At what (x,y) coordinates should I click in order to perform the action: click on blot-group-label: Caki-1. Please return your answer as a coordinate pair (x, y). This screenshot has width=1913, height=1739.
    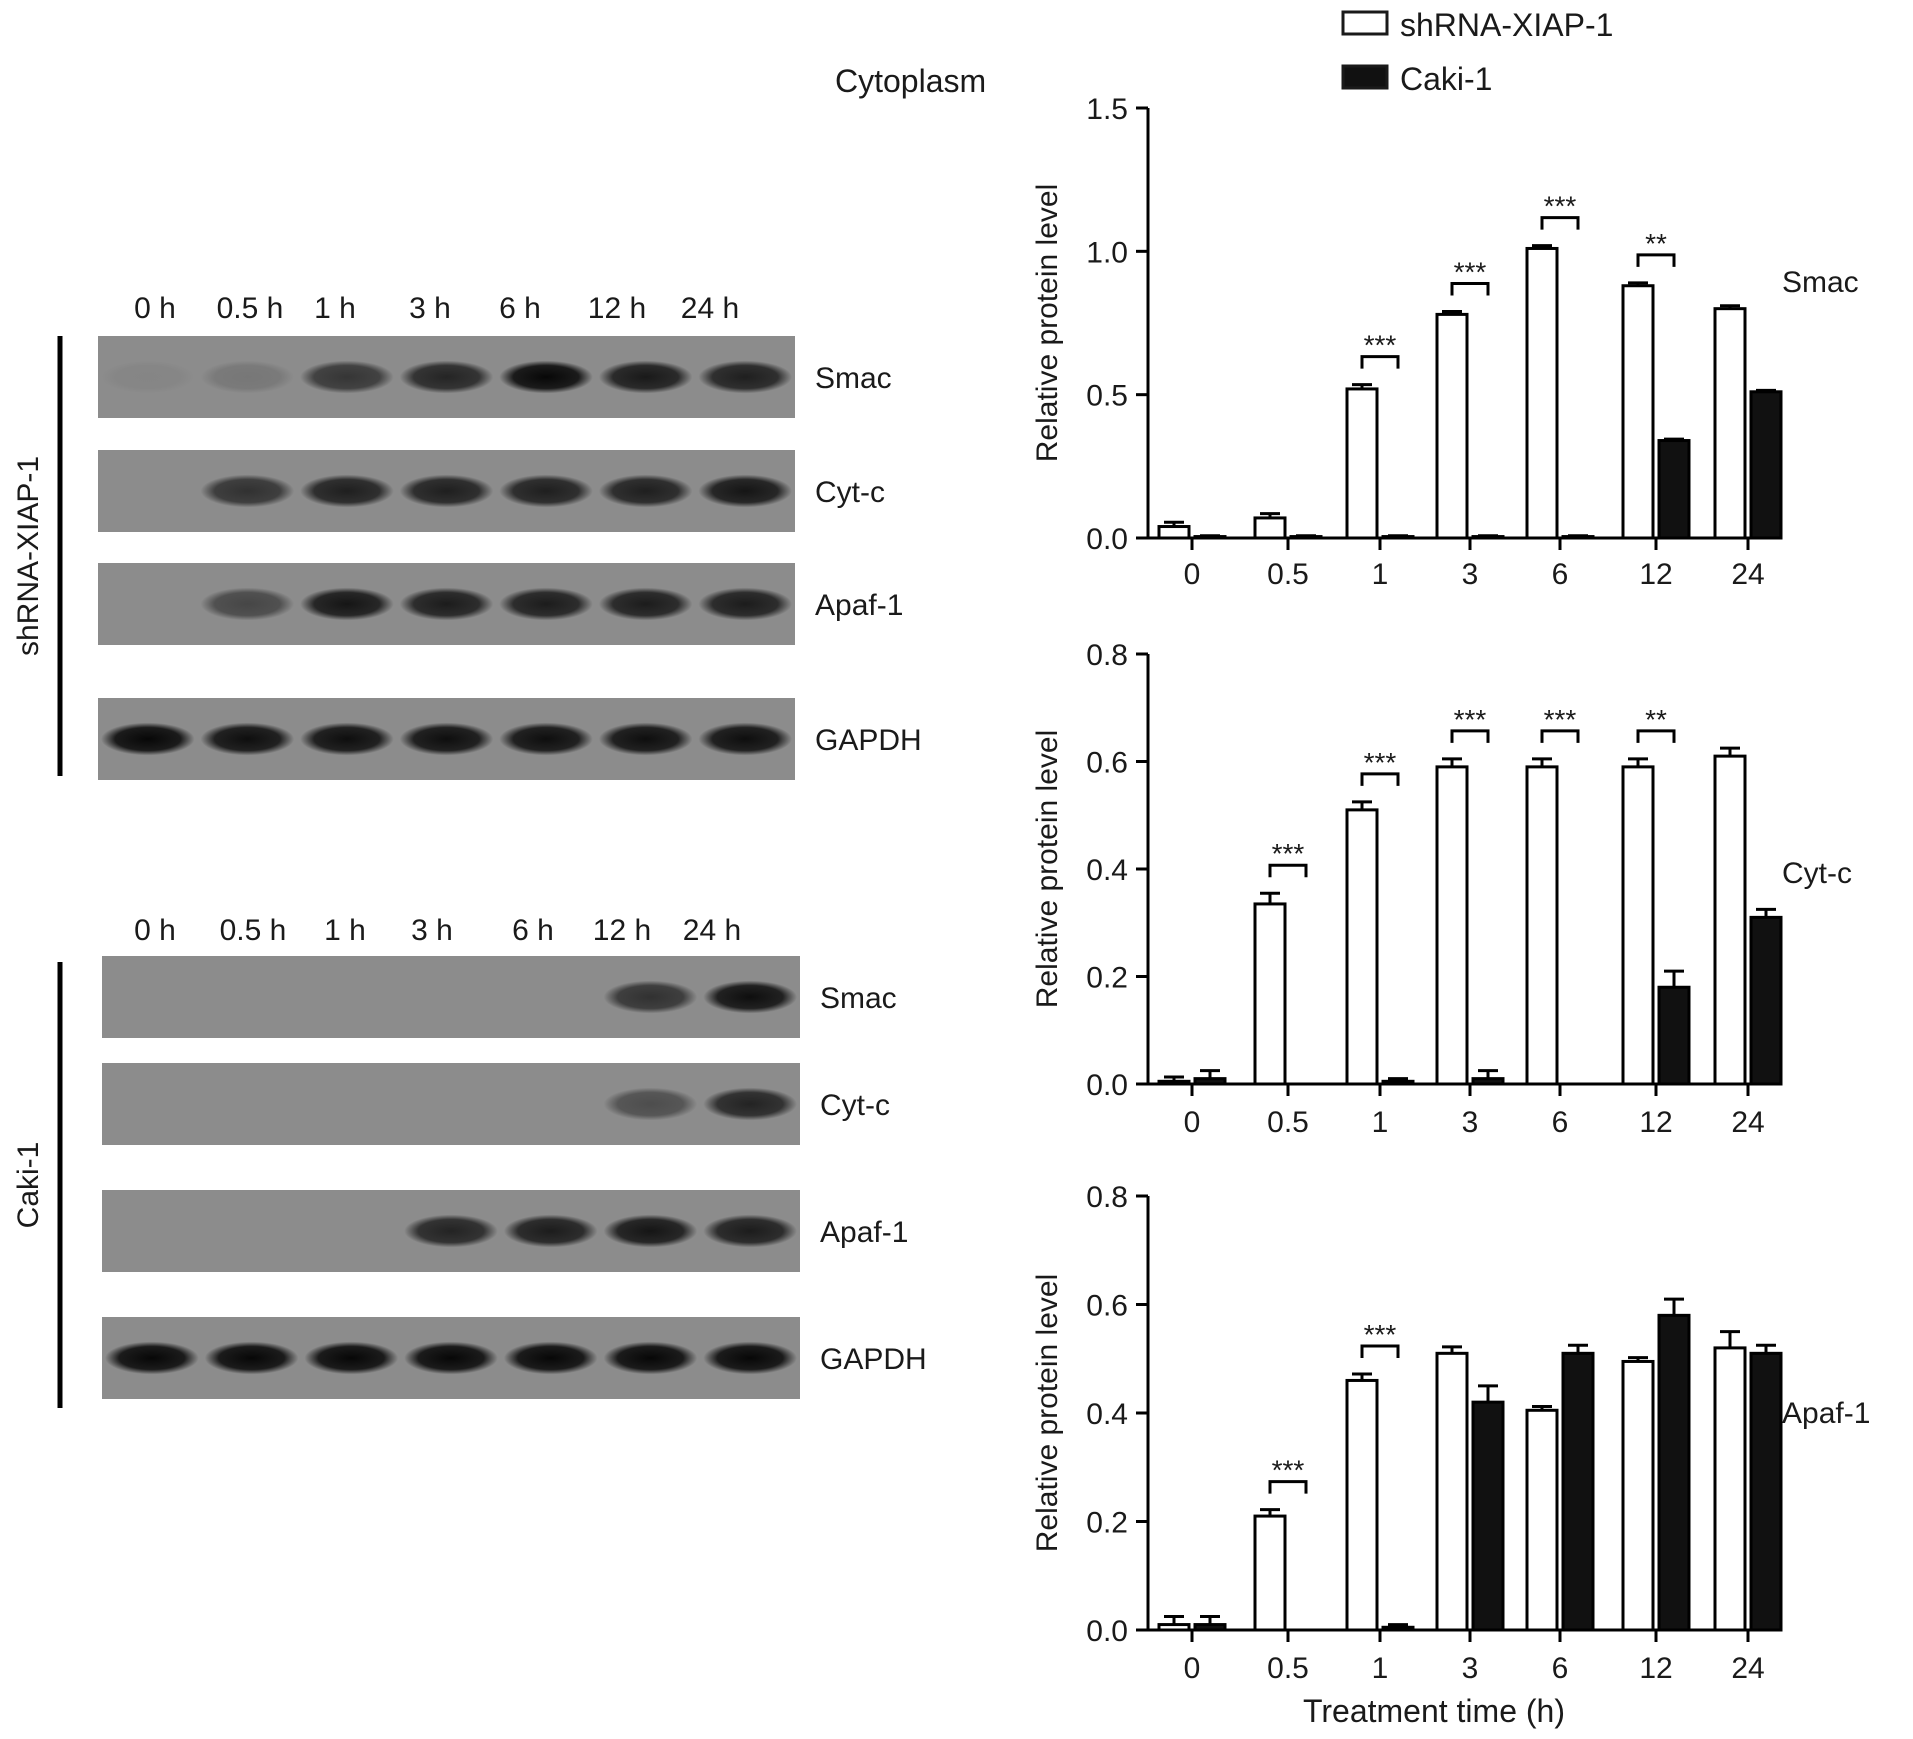
    Looking at the image, I should click on (28, 1185).